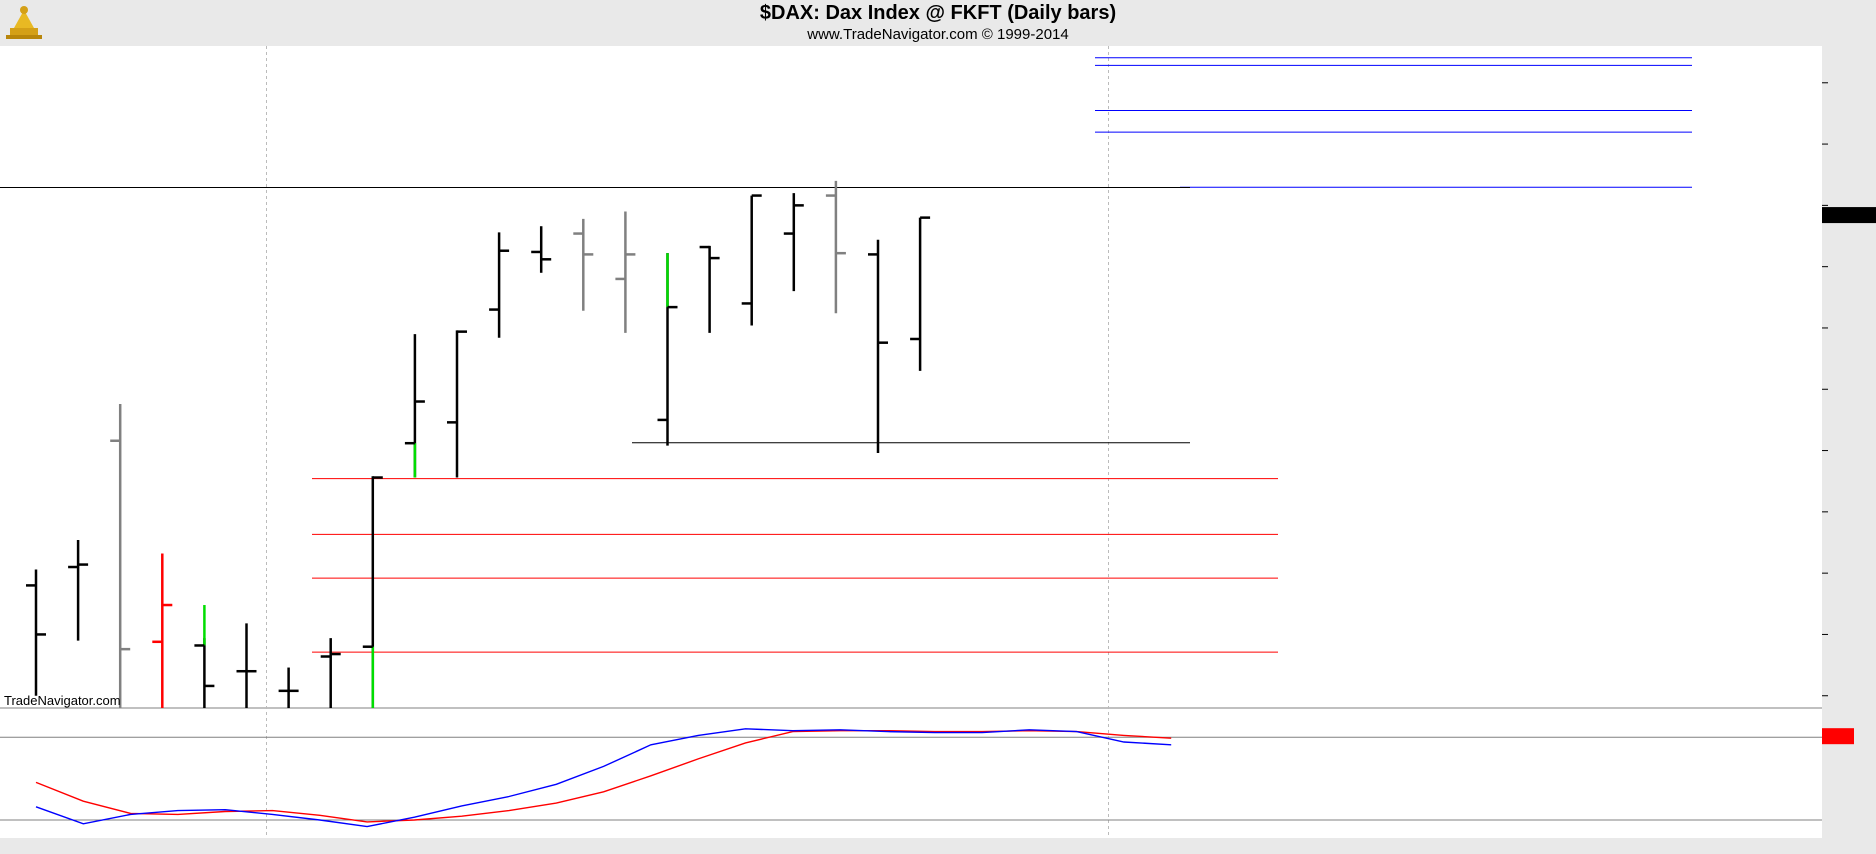  Describe the element at coordinates (938, 34) in the screenshot. I see `chart-subtitle: www.TradeNavigator.com © 1999-2014` at that location.